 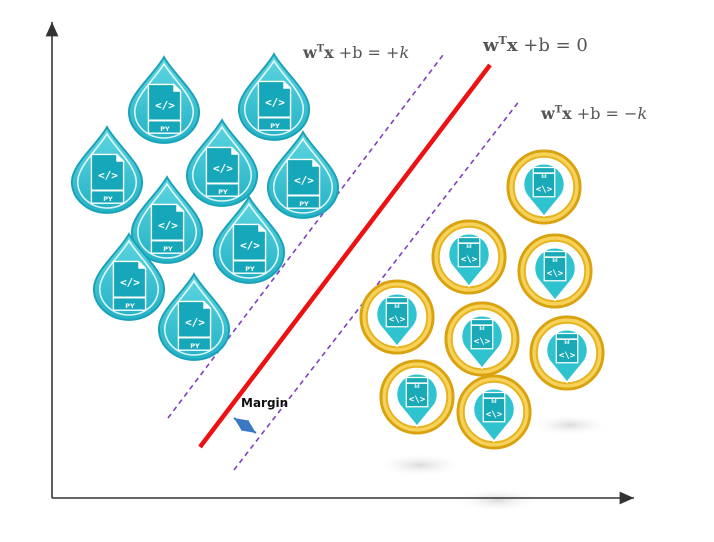 I want to click on margin-arrow, so click(x=245, y=425).